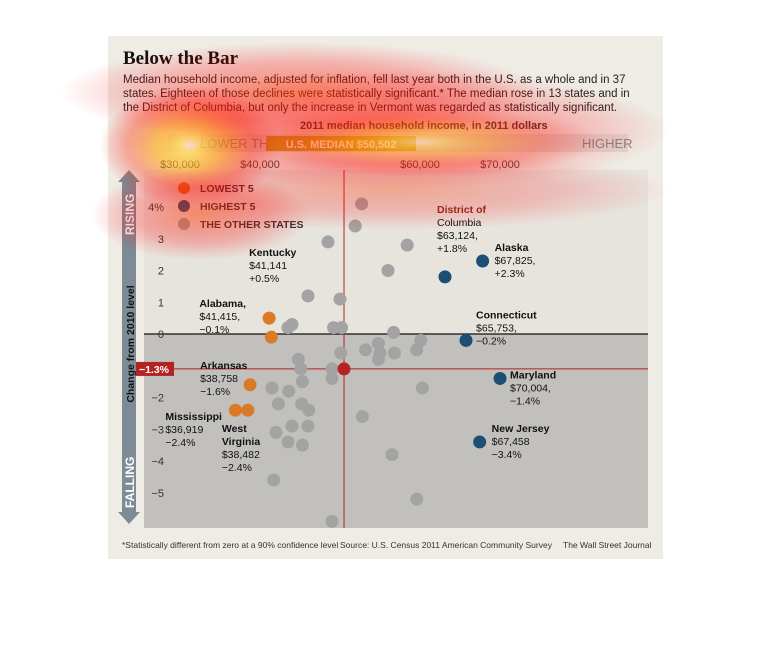  I want to click on point-label: −1.6%, so click(215, 392).